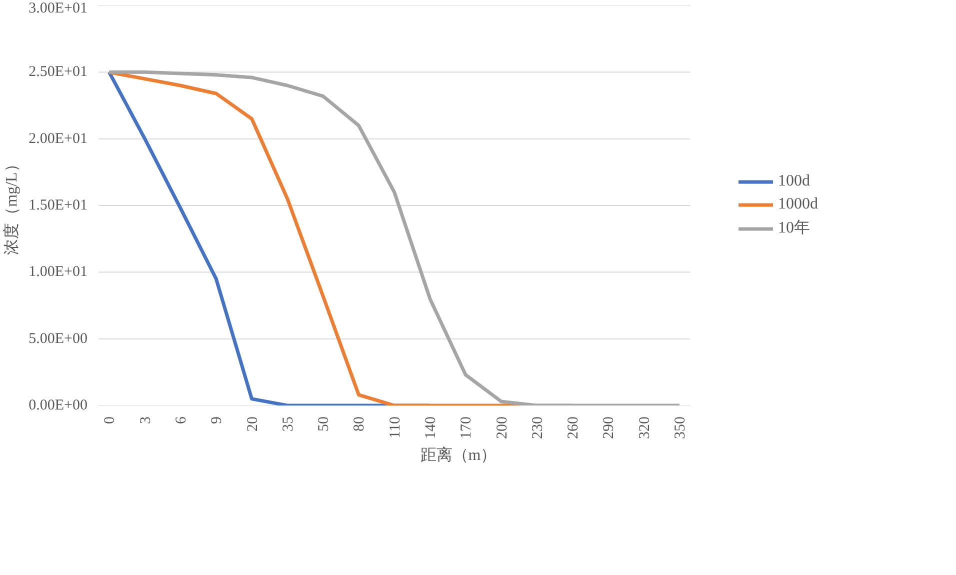 This screenshot has height=575, width=956. I want to click on x-tick-label: 200, so click(502, 427).